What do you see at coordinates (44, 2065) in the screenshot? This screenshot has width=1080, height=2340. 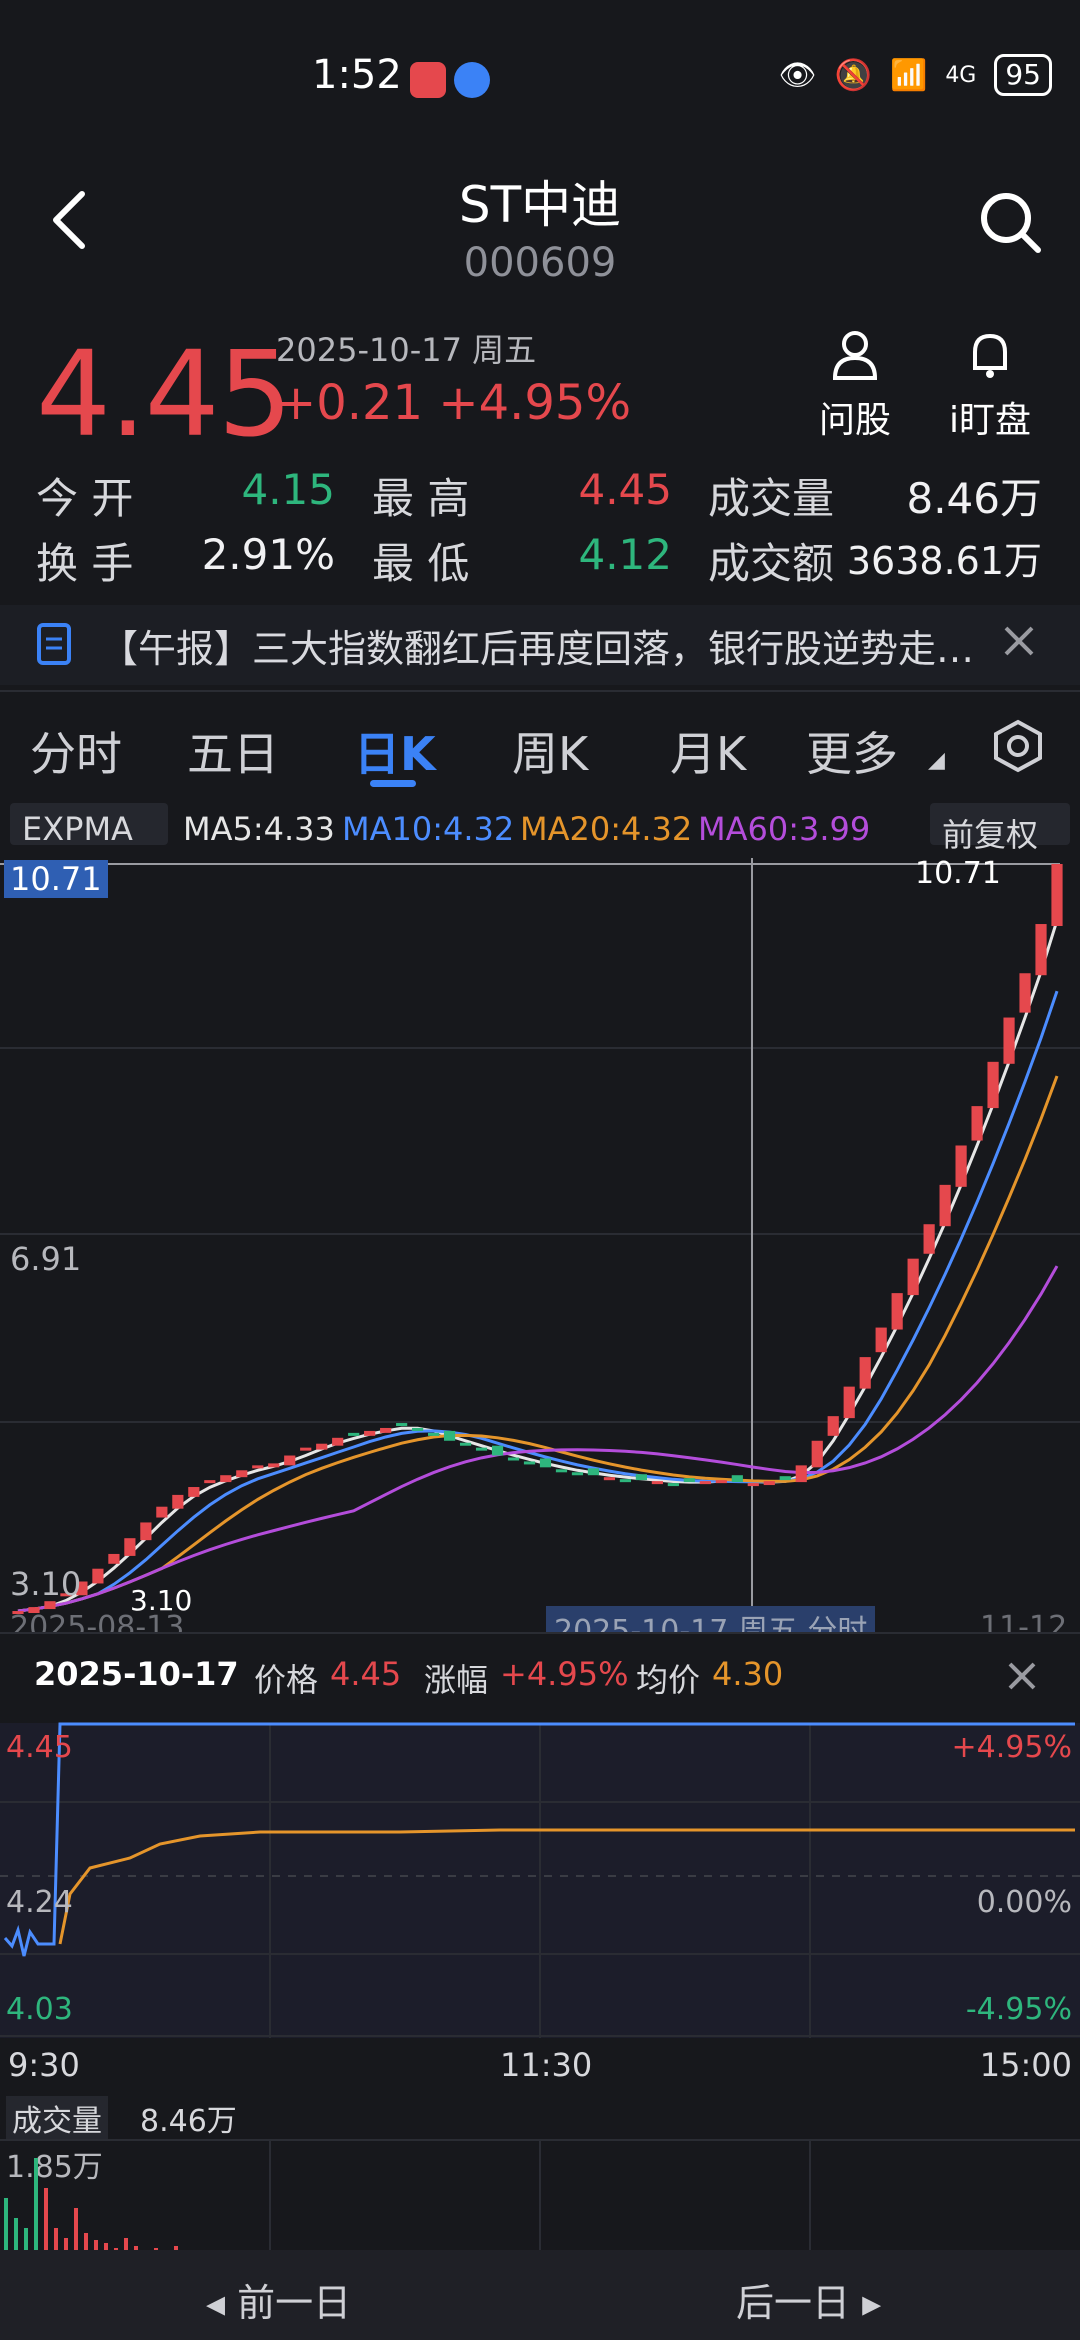 I see `time-start: 9:30` at bounding box center [44, 2065].